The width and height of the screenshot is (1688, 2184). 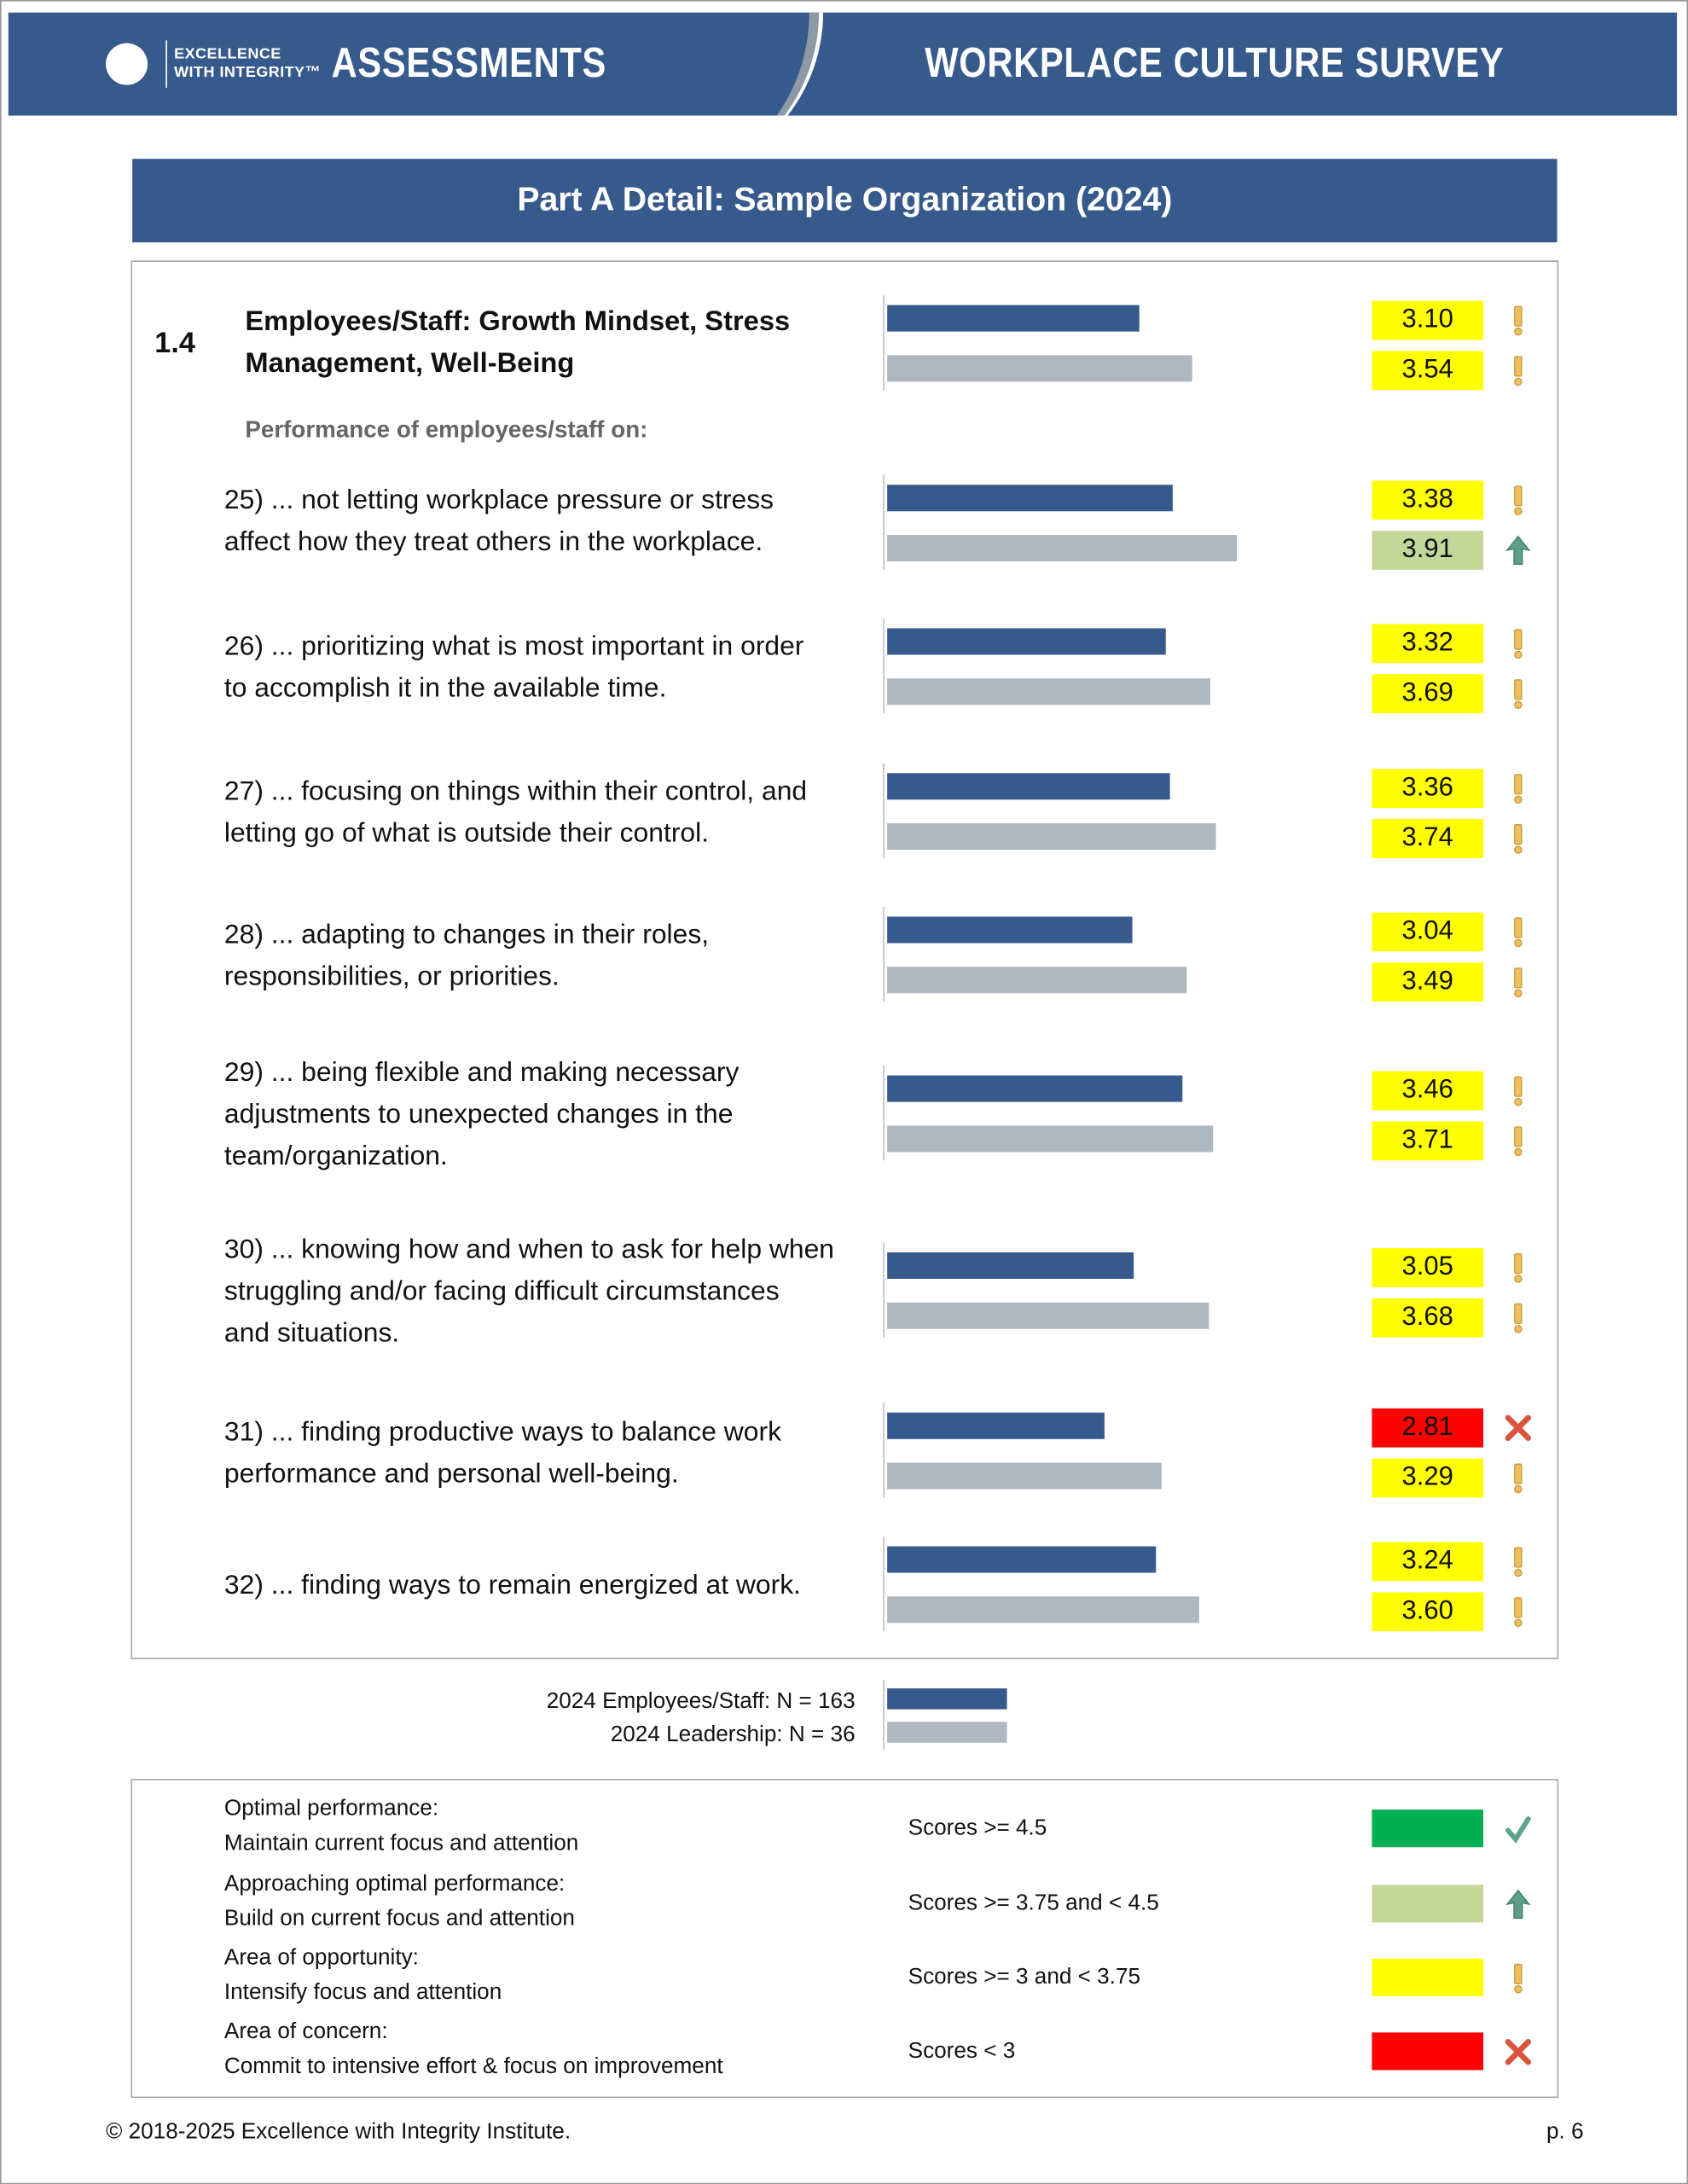 I want to click on page-number: p. 6, so click(x=1565, y=2133).